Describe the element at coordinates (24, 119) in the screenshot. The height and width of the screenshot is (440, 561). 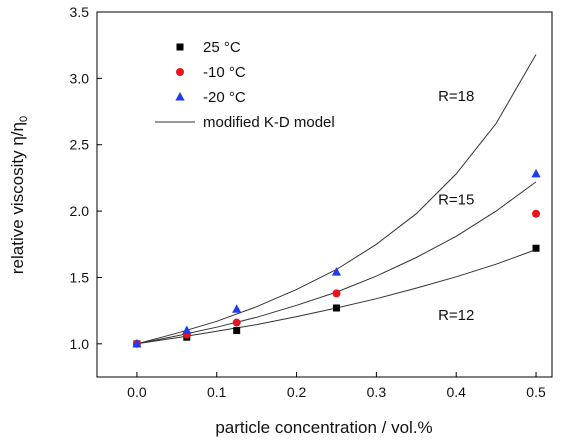
I see `y-axis-title-sub: 0` at that location.